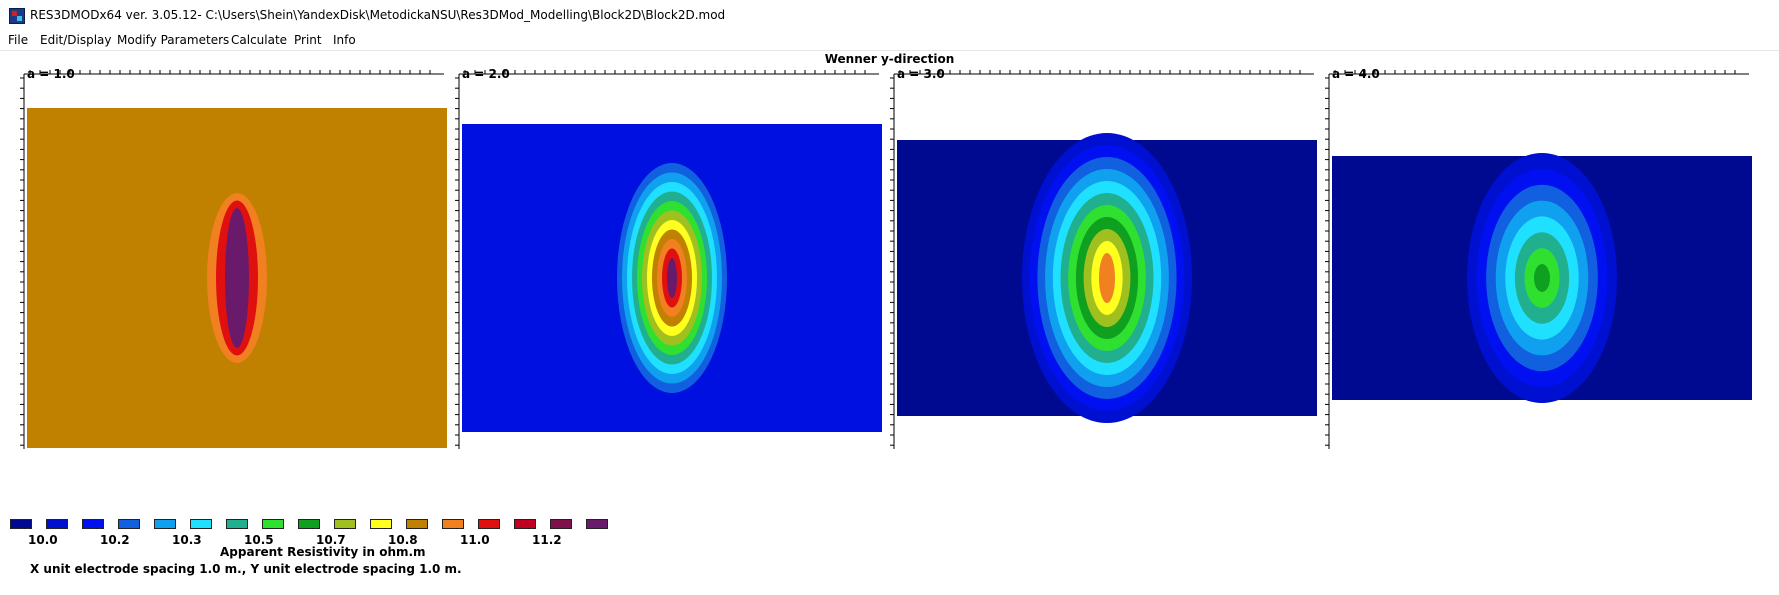 This screenshot has height=595, width=1779. What do you see at coordinates (547, 540) in the screenshot?
I see `legend-value: 11.2` at bounding box center [547, 540].